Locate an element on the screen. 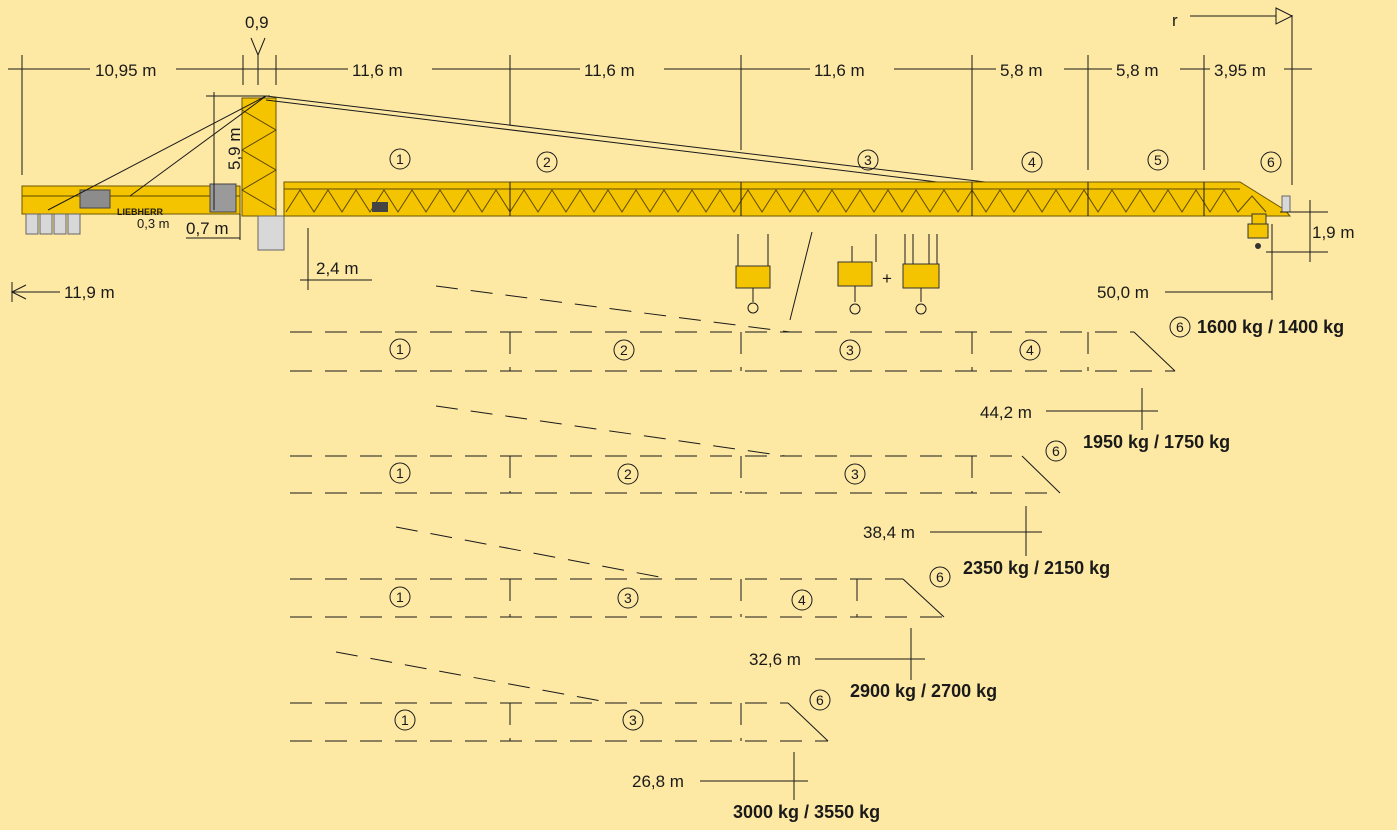 This screenshot has width=1397, height=830. config-38m-radius: 38,4 m is located at coordinates (889, 532).